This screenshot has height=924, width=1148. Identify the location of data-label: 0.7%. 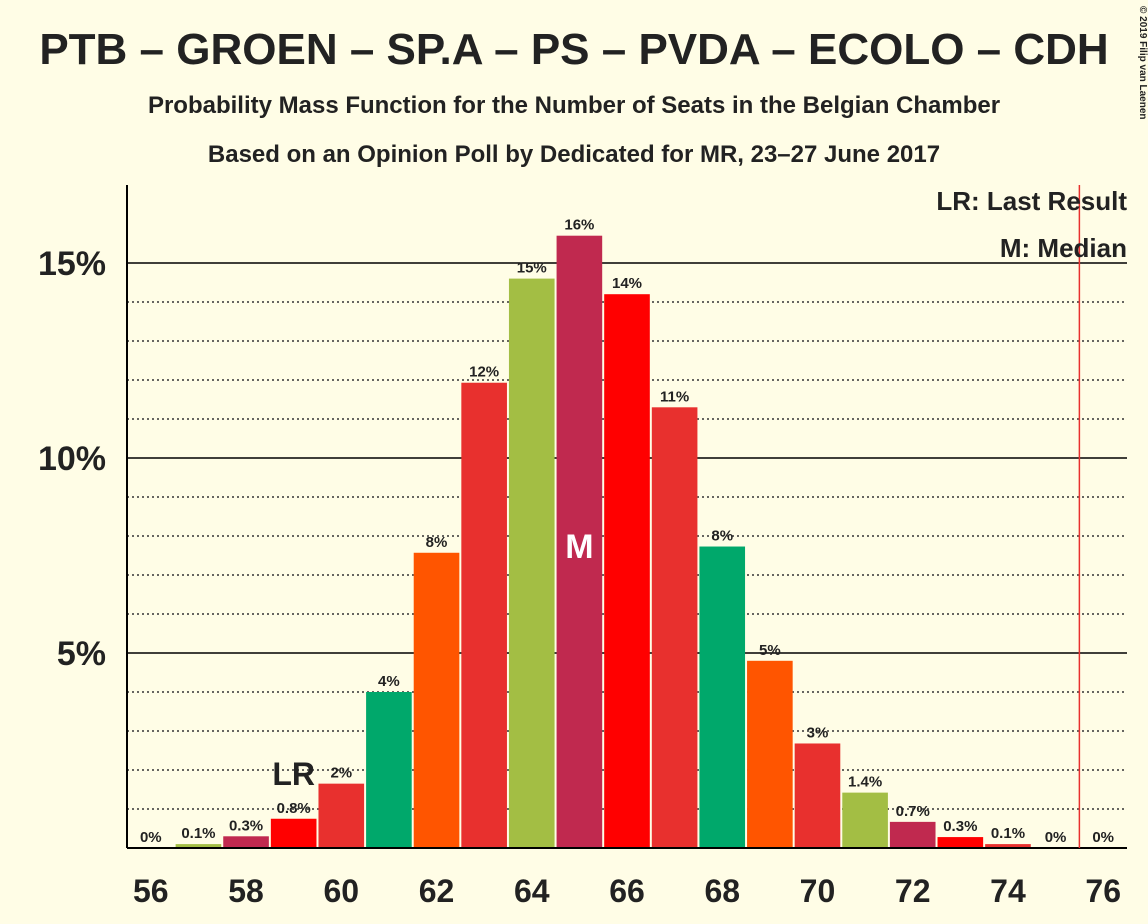
(913, 811).